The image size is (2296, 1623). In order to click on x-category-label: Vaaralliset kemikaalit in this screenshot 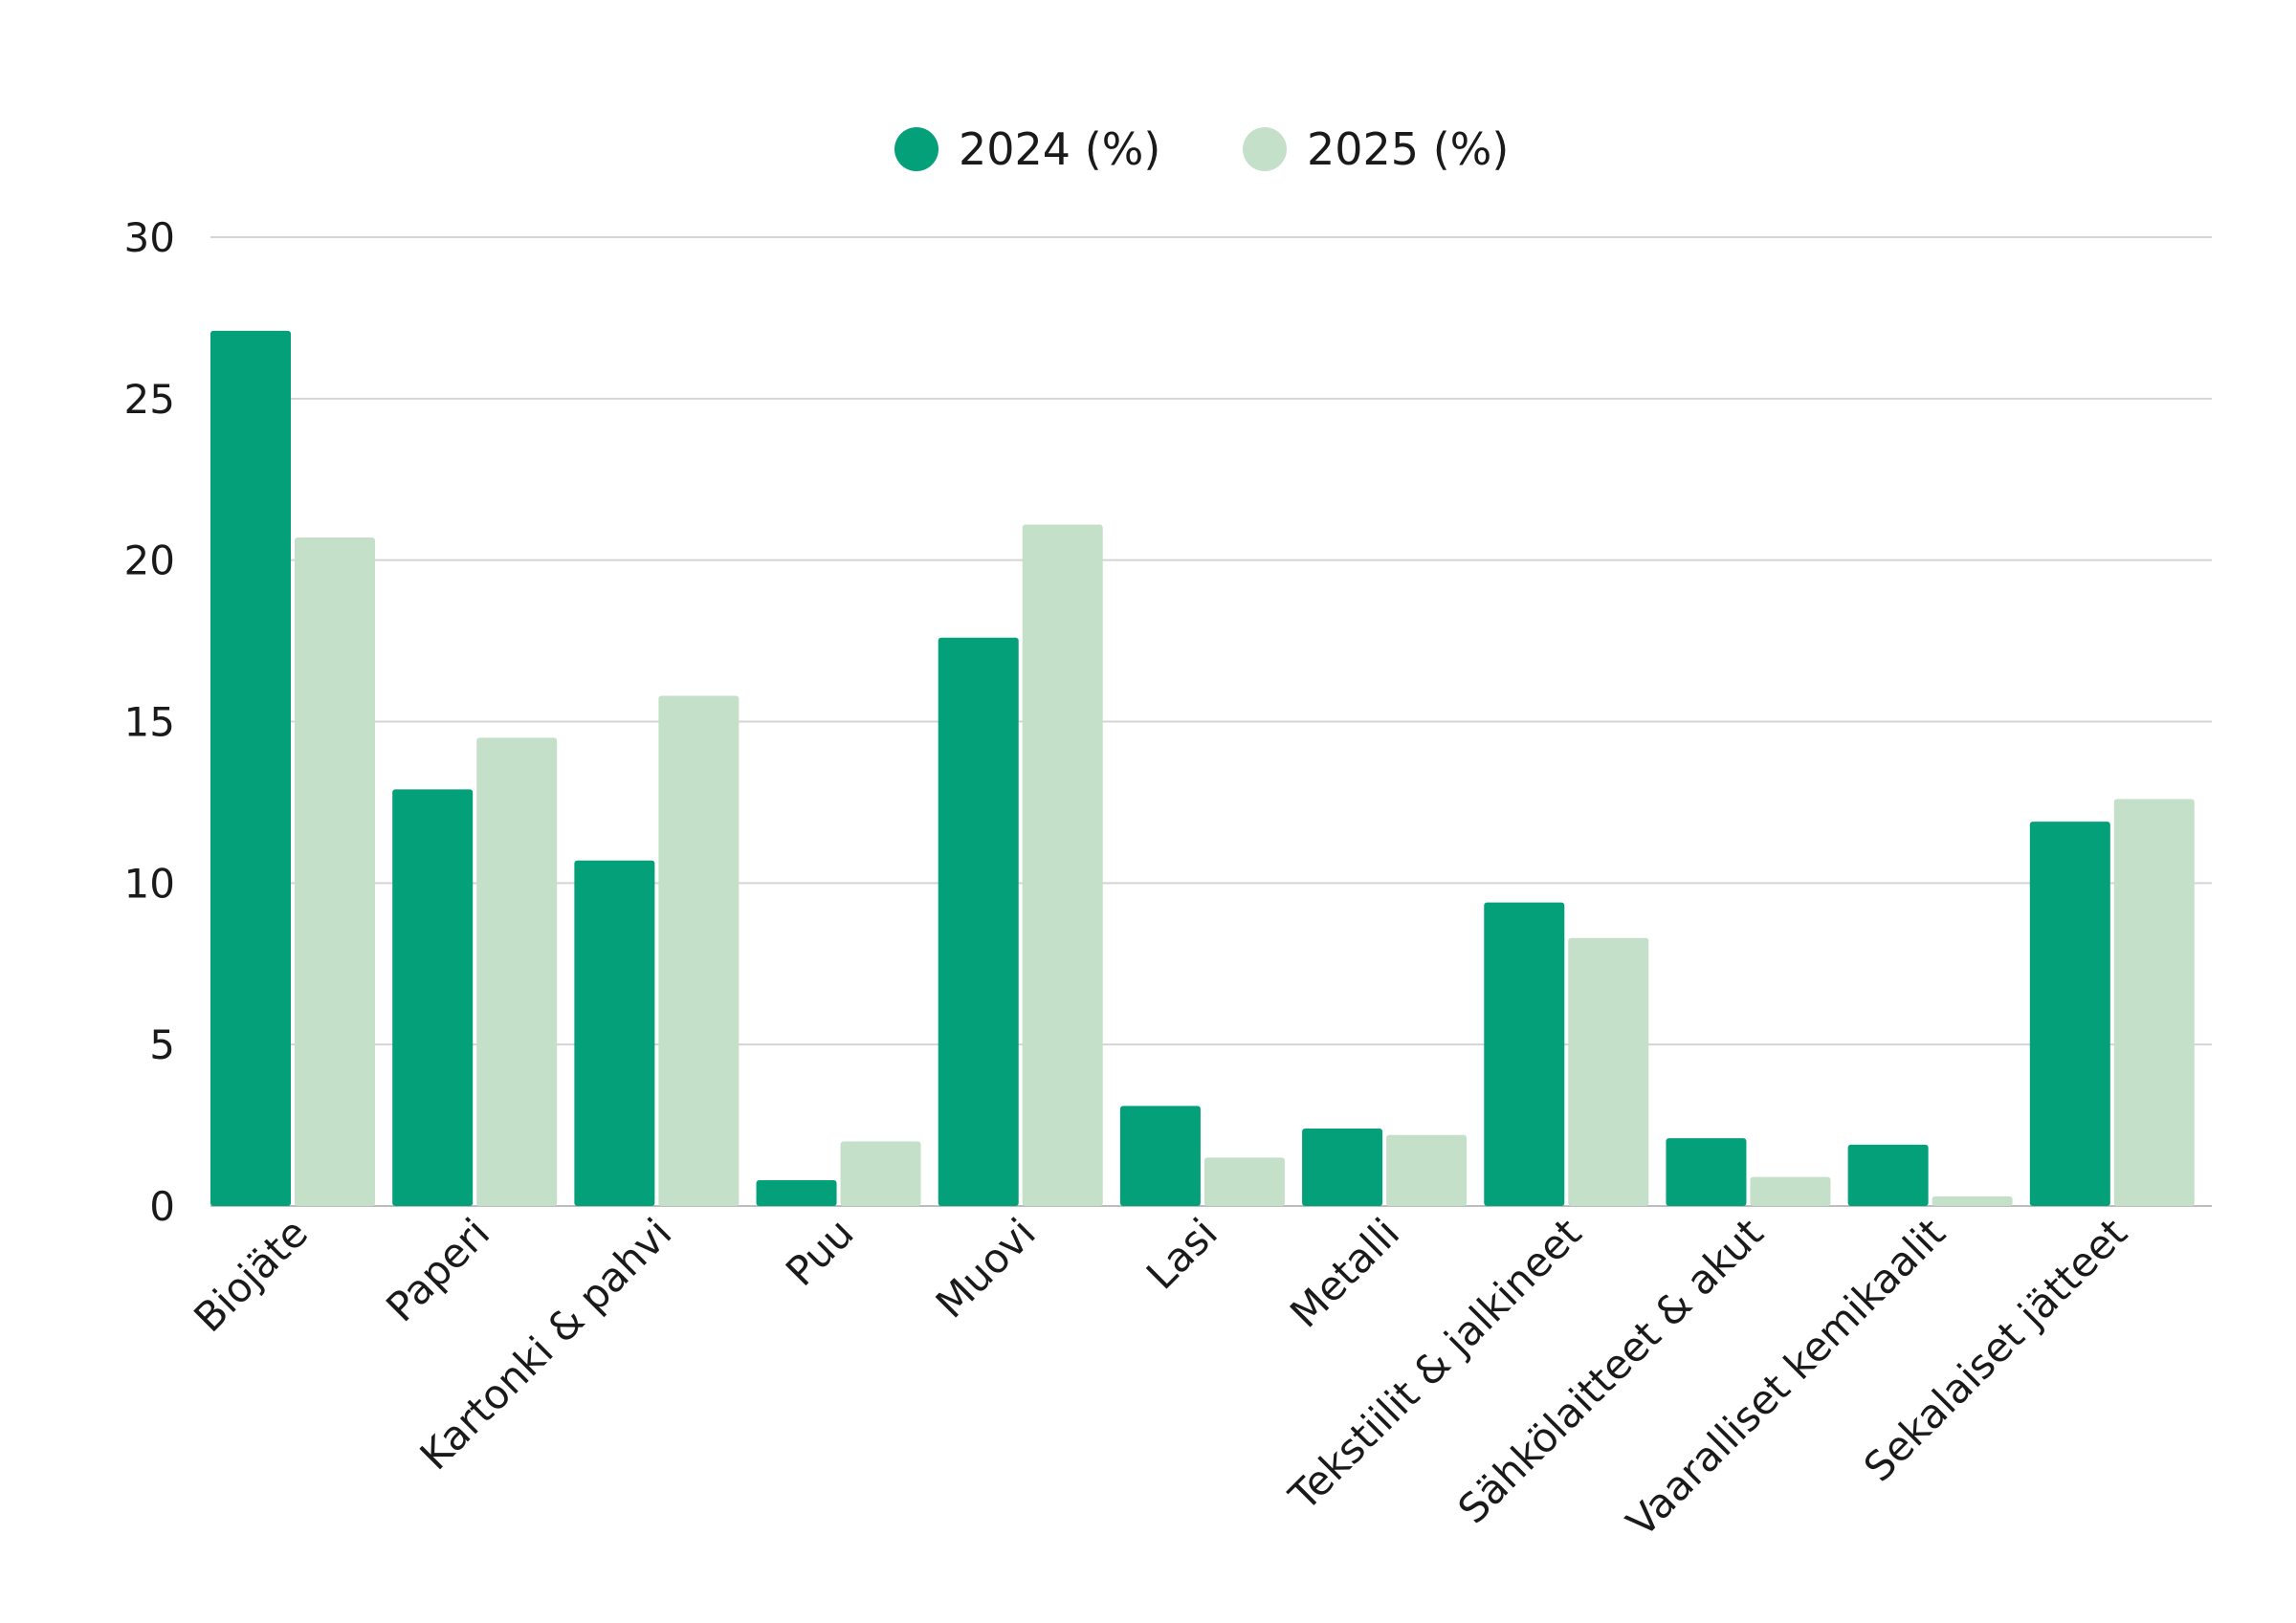, I will do `click(1786, 1377)`.